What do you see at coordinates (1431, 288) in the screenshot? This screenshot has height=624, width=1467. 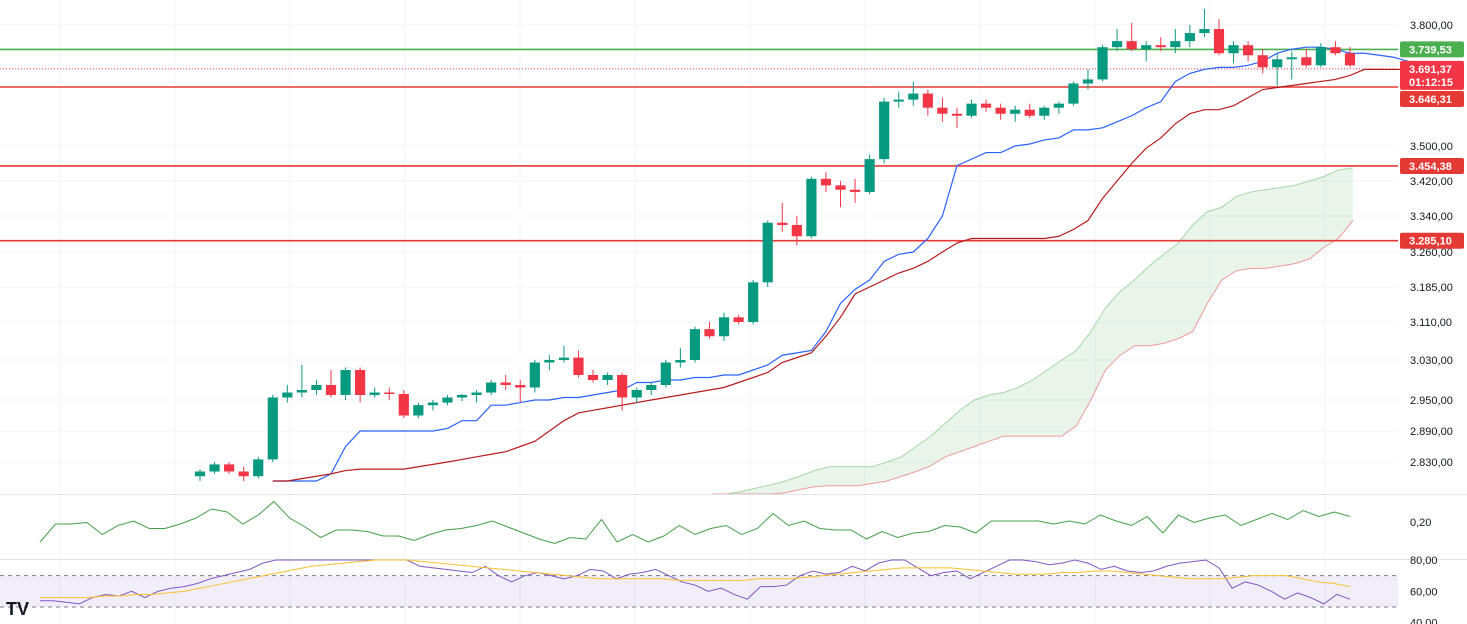 I see `price-tick-label: 3.185,00` at bounding box center [1431, 288].